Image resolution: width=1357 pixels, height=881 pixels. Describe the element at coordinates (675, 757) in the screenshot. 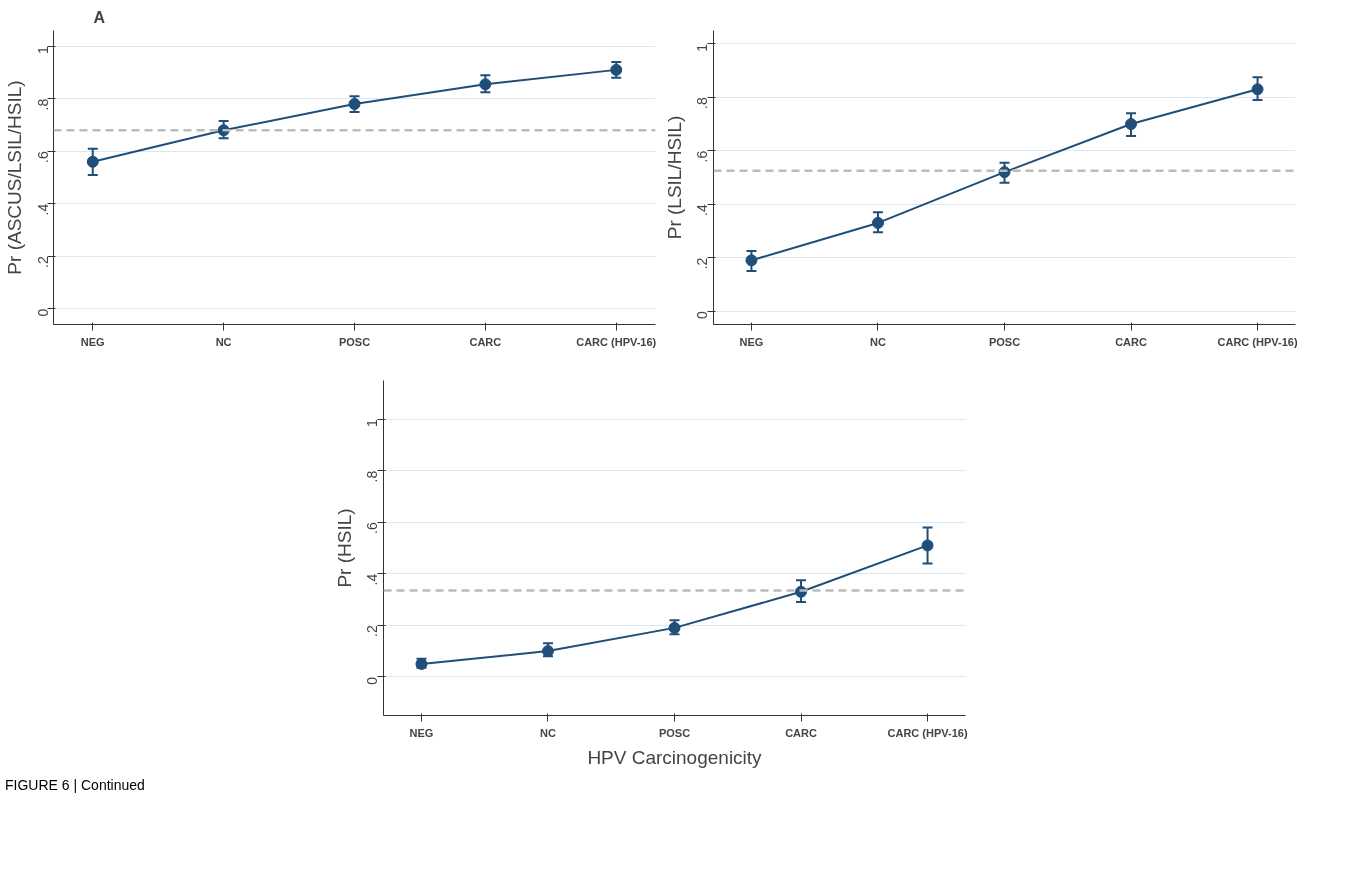

I see `x-axis-title: HPV Carcinogenicity` at that location.